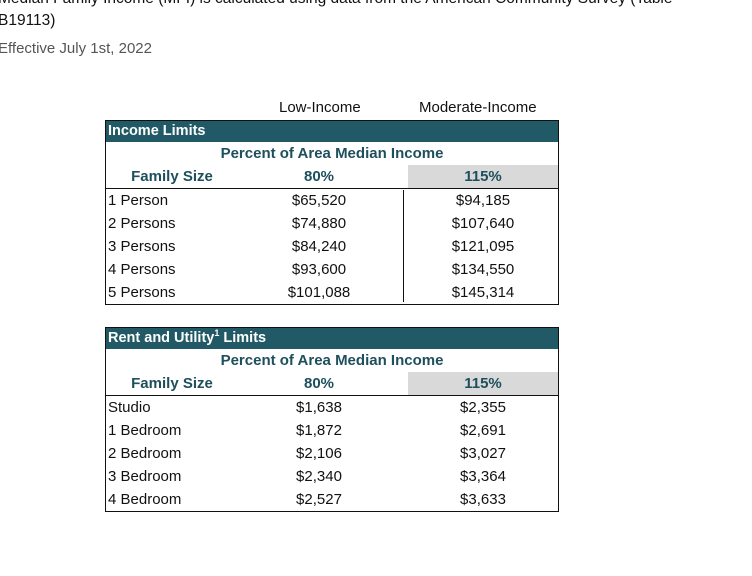  What do you see at coordinates (142, 292) in the screenshot?
I see `family-size-cell: 5 Persons` at bounding box center [142, 292].